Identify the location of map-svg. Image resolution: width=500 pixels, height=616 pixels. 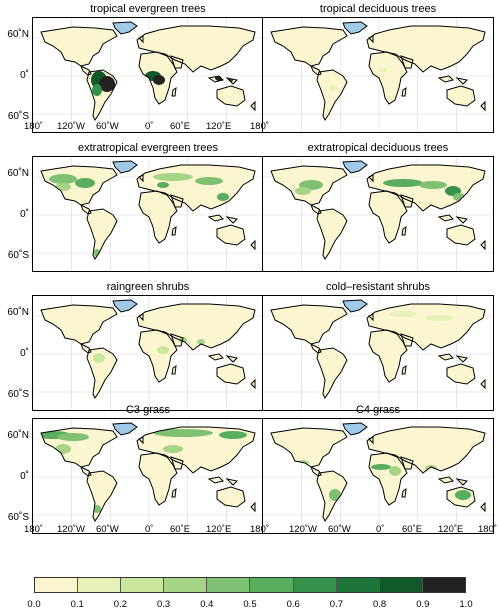
(148, 476).